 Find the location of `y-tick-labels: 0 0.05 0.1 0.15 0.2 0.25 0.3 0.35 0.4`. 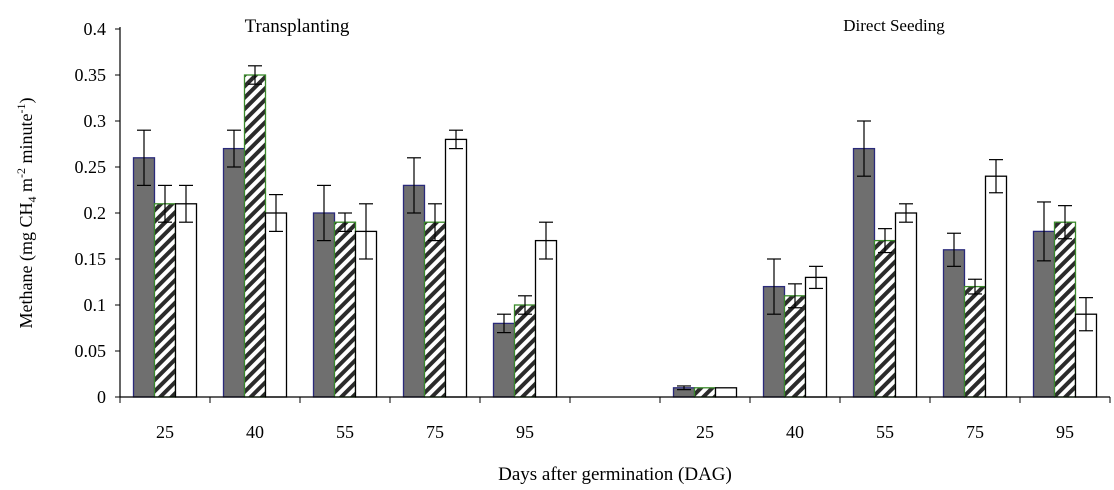

y-tick-labels: 0 0.05 0.1 0.15 0.2 0.25 0.3 0.35 0.4 is located at coordinates (91, 213).